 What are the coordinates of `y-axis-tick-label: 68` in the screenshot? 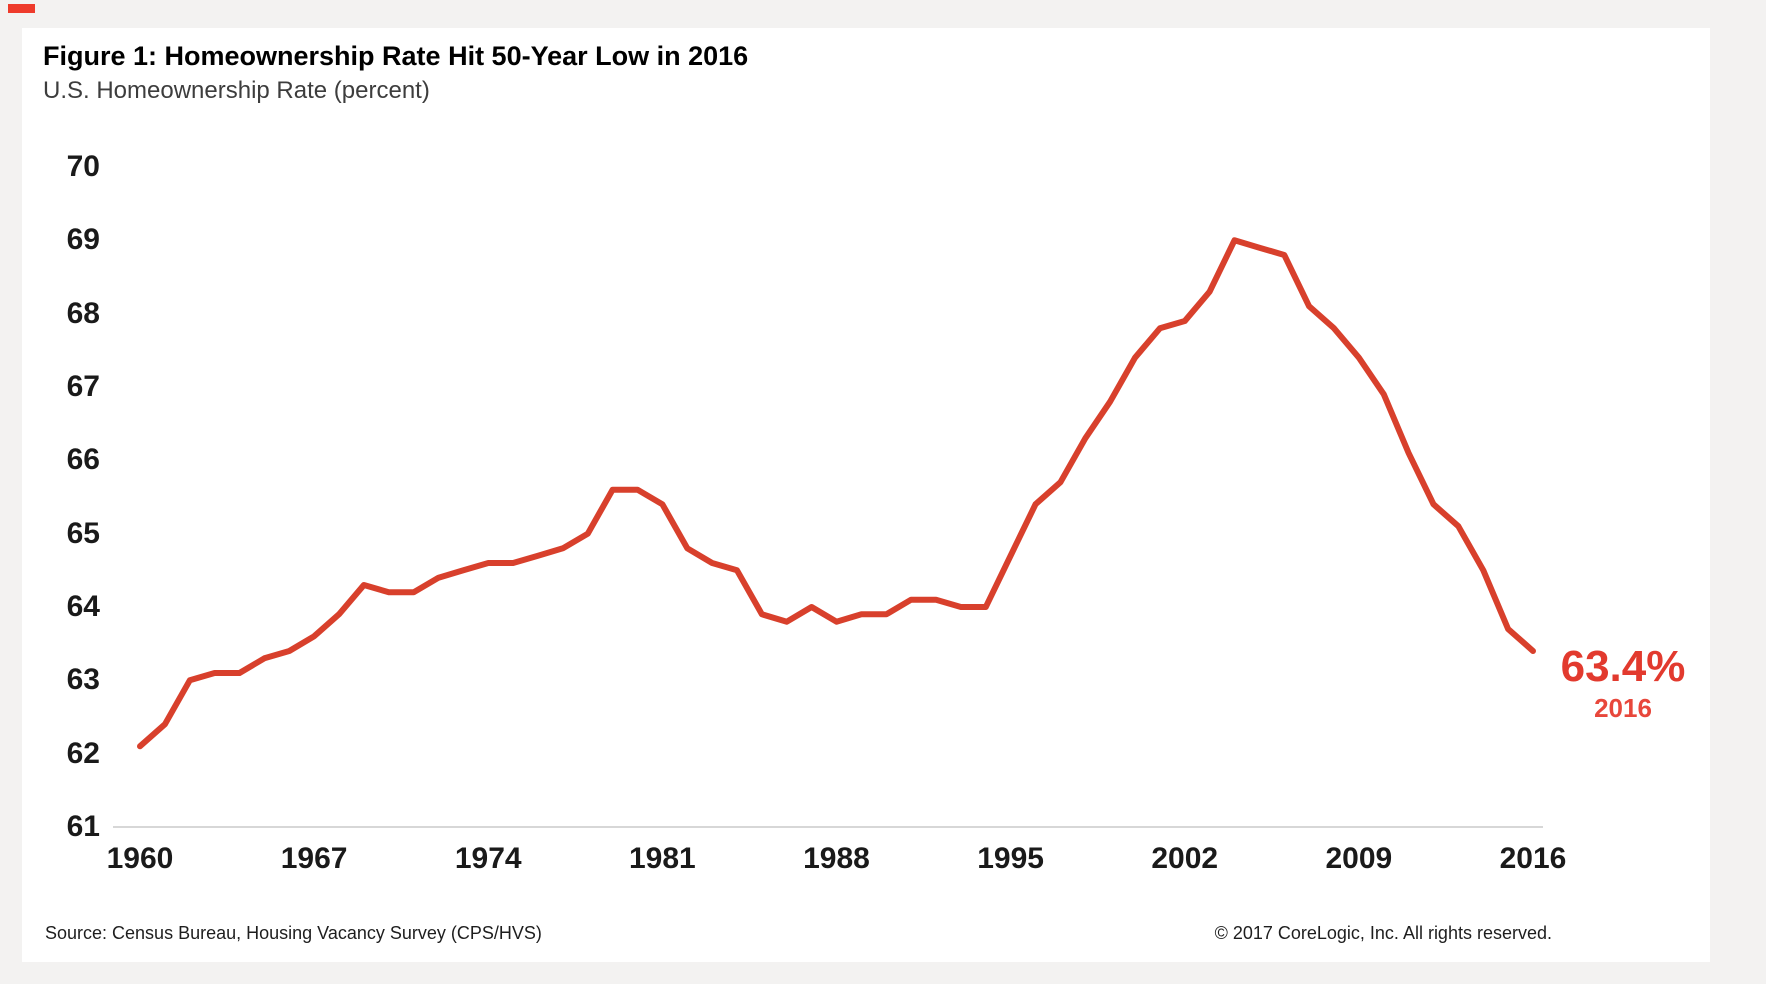 It's located at (83, 313).